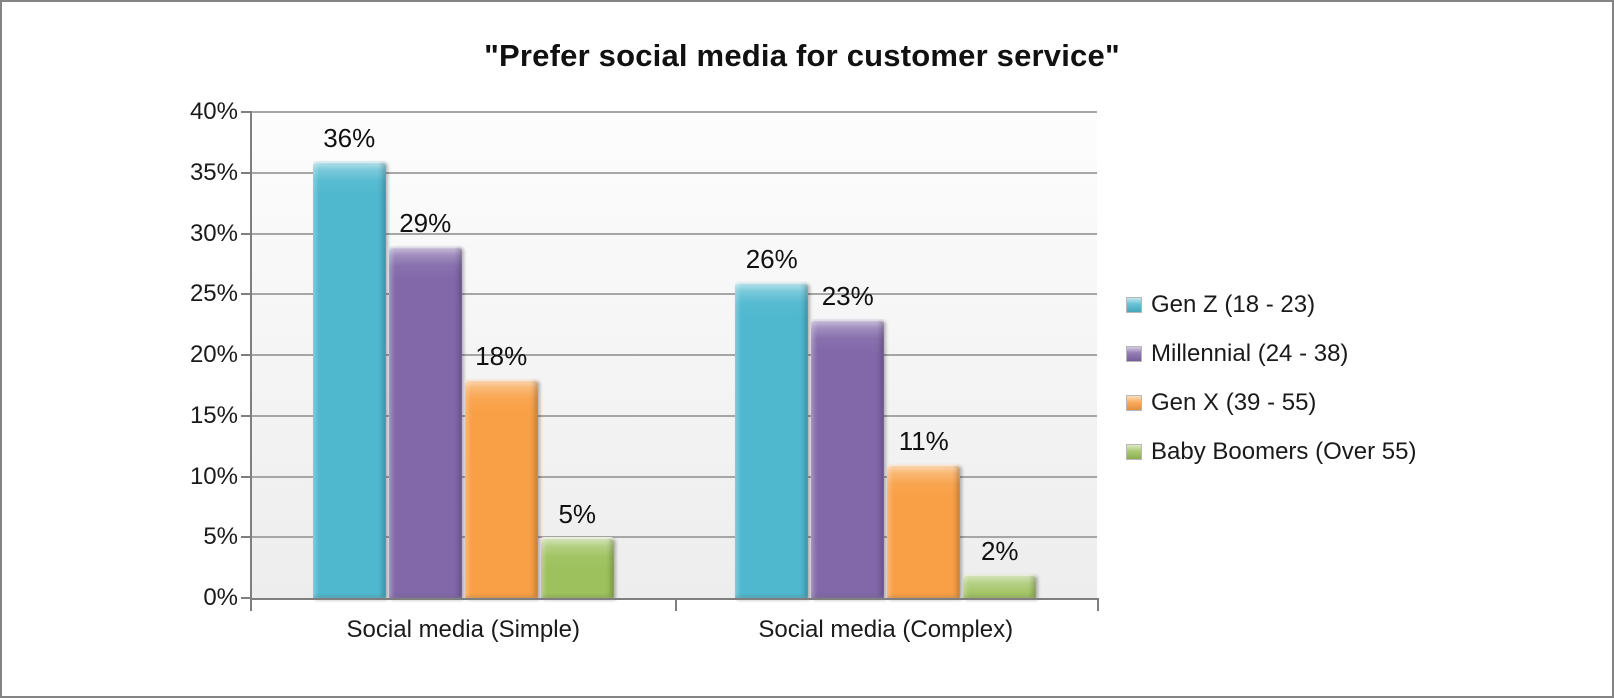 Image resolution: width=1614 pixels, height=698 pixels. What do you see at coordinates (501, 469) in the screenshot?
I see `bar-genx-simple: 18%` at bounding box center [501, 469].